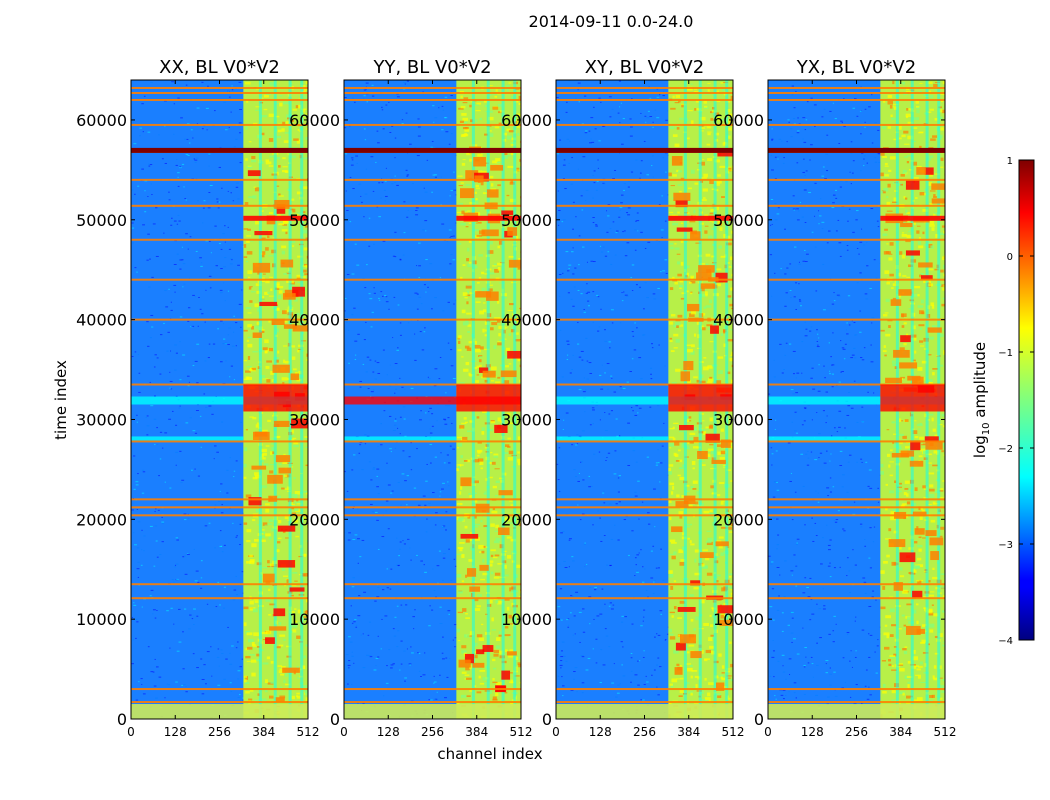  Describe the element at coordinates (1010, 257) in the screenshot. I see `colorbar-tick-label: 0` at that location.